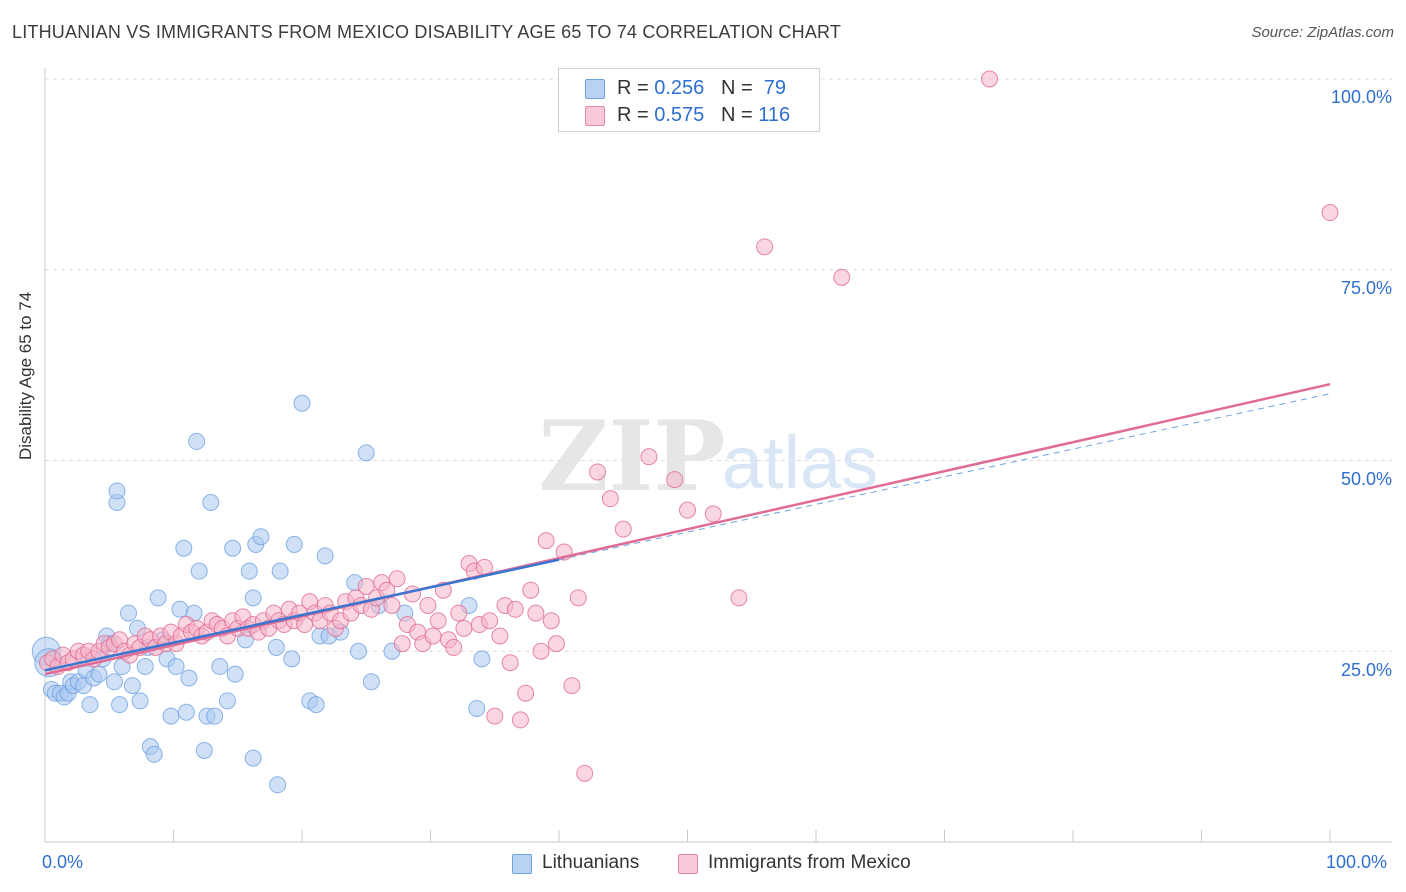 This screenshot has height=892, width=1406. I want to click on legend-r-value: 0.256, so click(679, 88).